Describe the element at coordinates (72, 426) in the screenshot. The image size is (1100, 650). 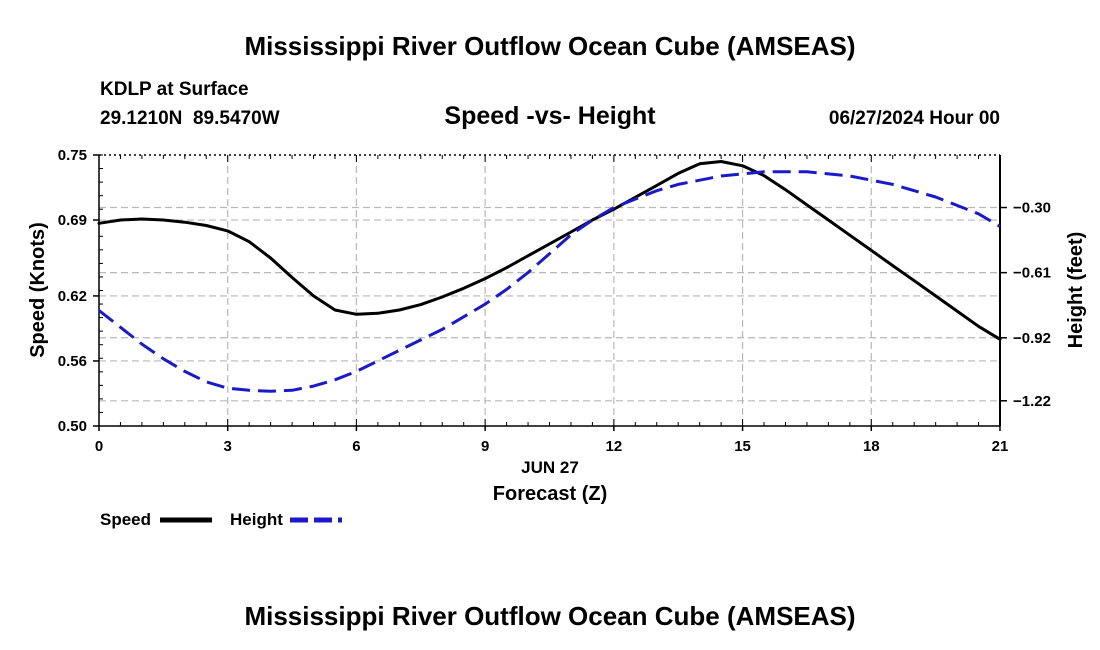
I see `y-left-tick-label-0: 0.50` at that location.